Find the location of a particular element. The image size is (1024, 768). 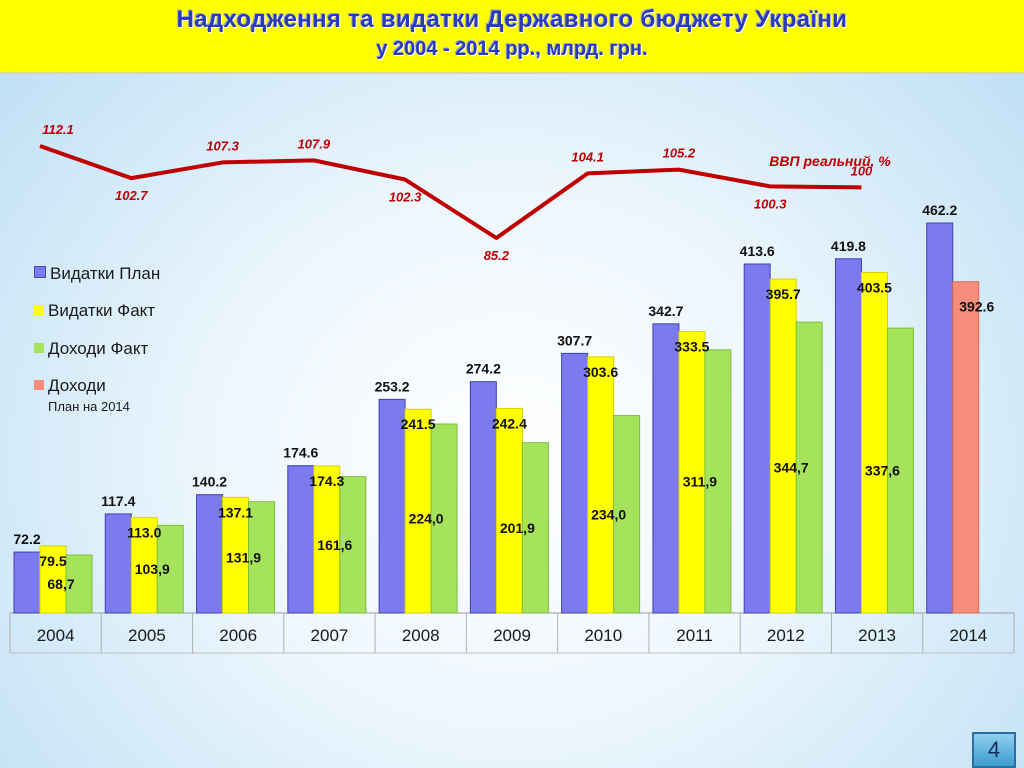

x-tick-label: 2009 is located at coordinates (512, 635).